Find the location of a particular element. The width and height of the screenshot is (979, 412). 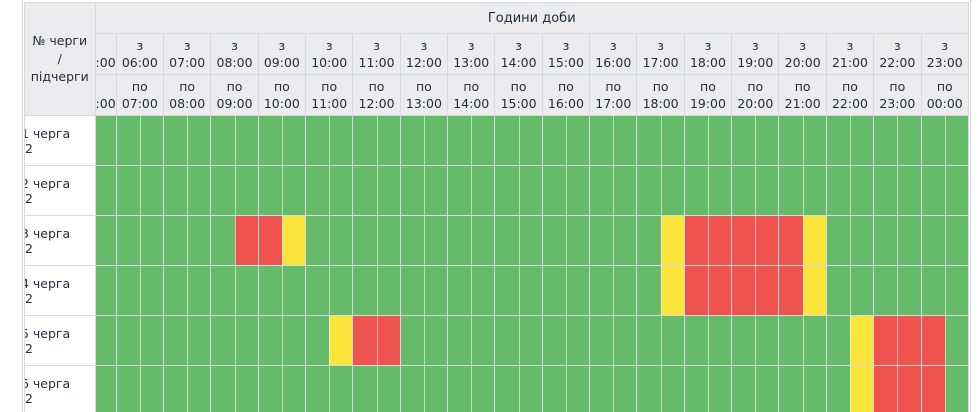

hour-to-value: 15:00 is located at coordinates (518, 103).